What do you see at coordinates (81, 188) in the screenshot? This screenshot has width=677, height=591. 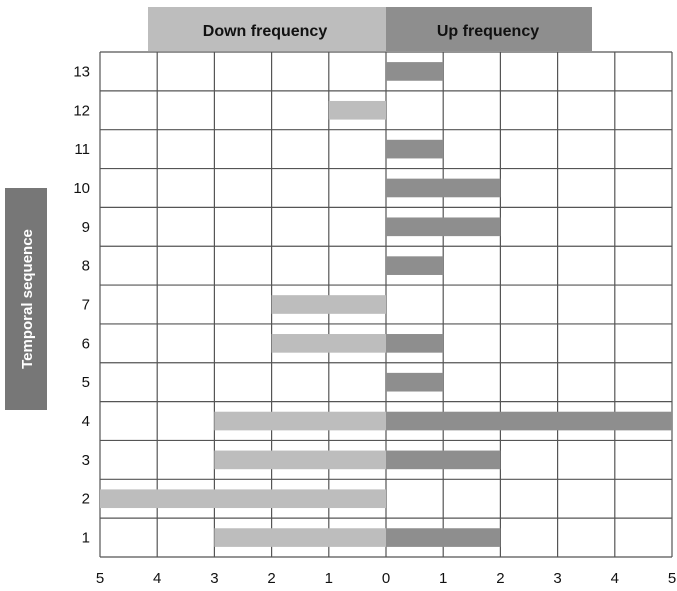 I see `y-tick-label: 10` at bounding box center [81, 188].